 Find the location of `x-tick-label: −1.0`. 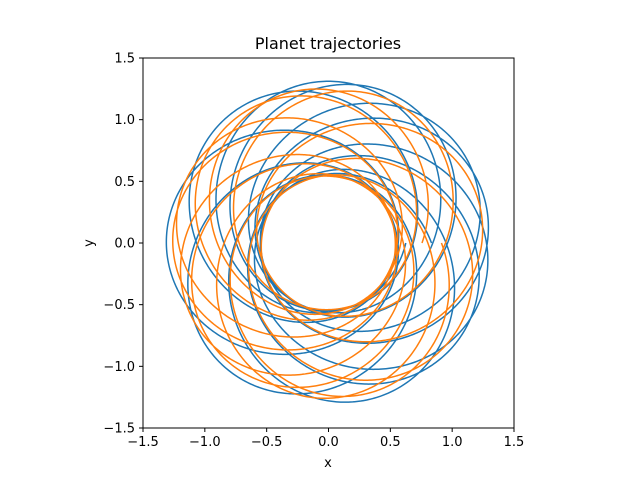

x-tick-label: −1.0 is located at coordinates (205, 442).